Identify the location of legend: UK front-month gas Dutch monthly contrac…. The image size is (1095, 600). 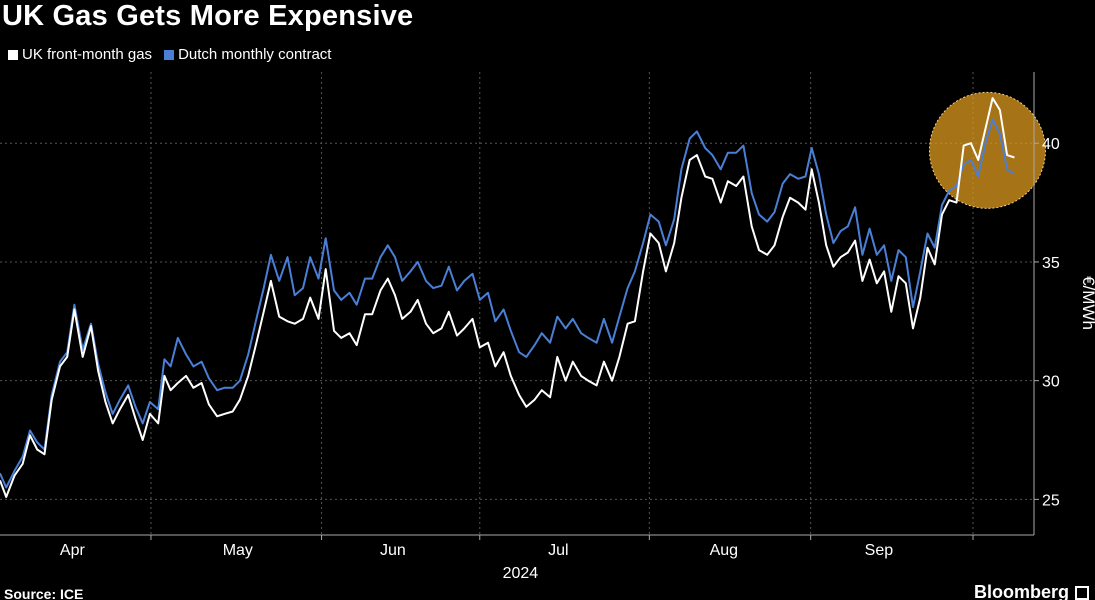
(175, 54).